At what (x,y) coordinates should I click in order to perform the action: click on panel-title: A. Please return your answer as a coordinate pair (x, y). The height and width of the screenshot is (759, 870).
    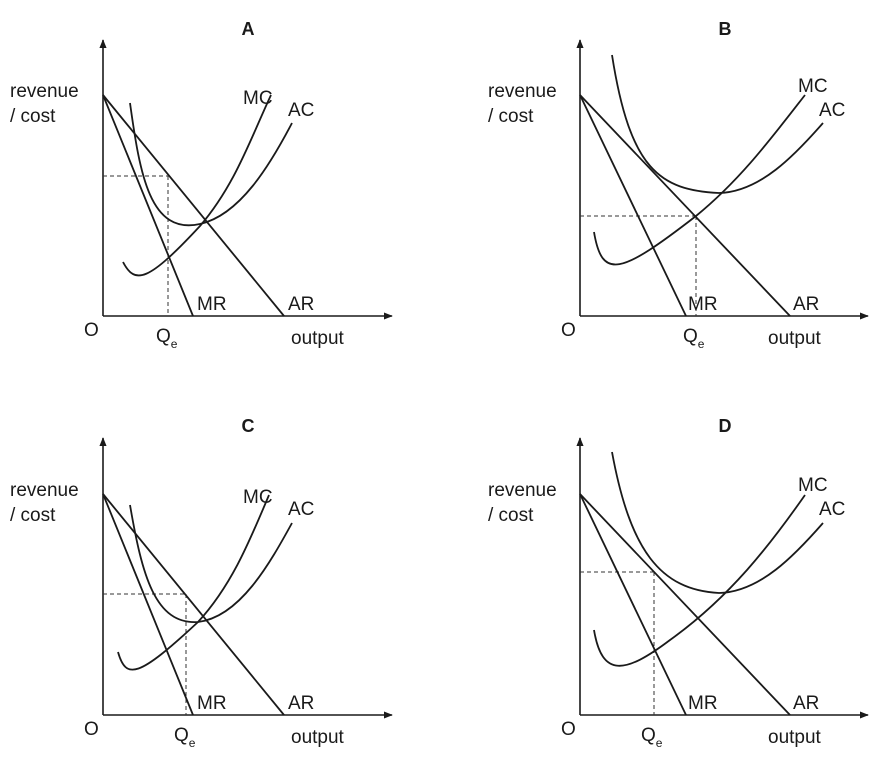
    Looking at the image, I should click on (248, 29).